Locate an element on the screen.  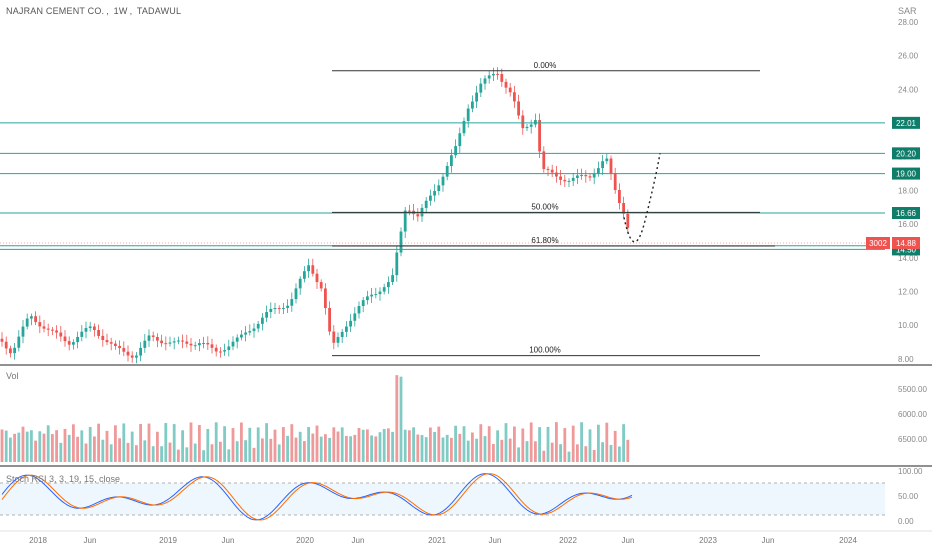
interval-label: 1W is located at coordinates (120, 11).